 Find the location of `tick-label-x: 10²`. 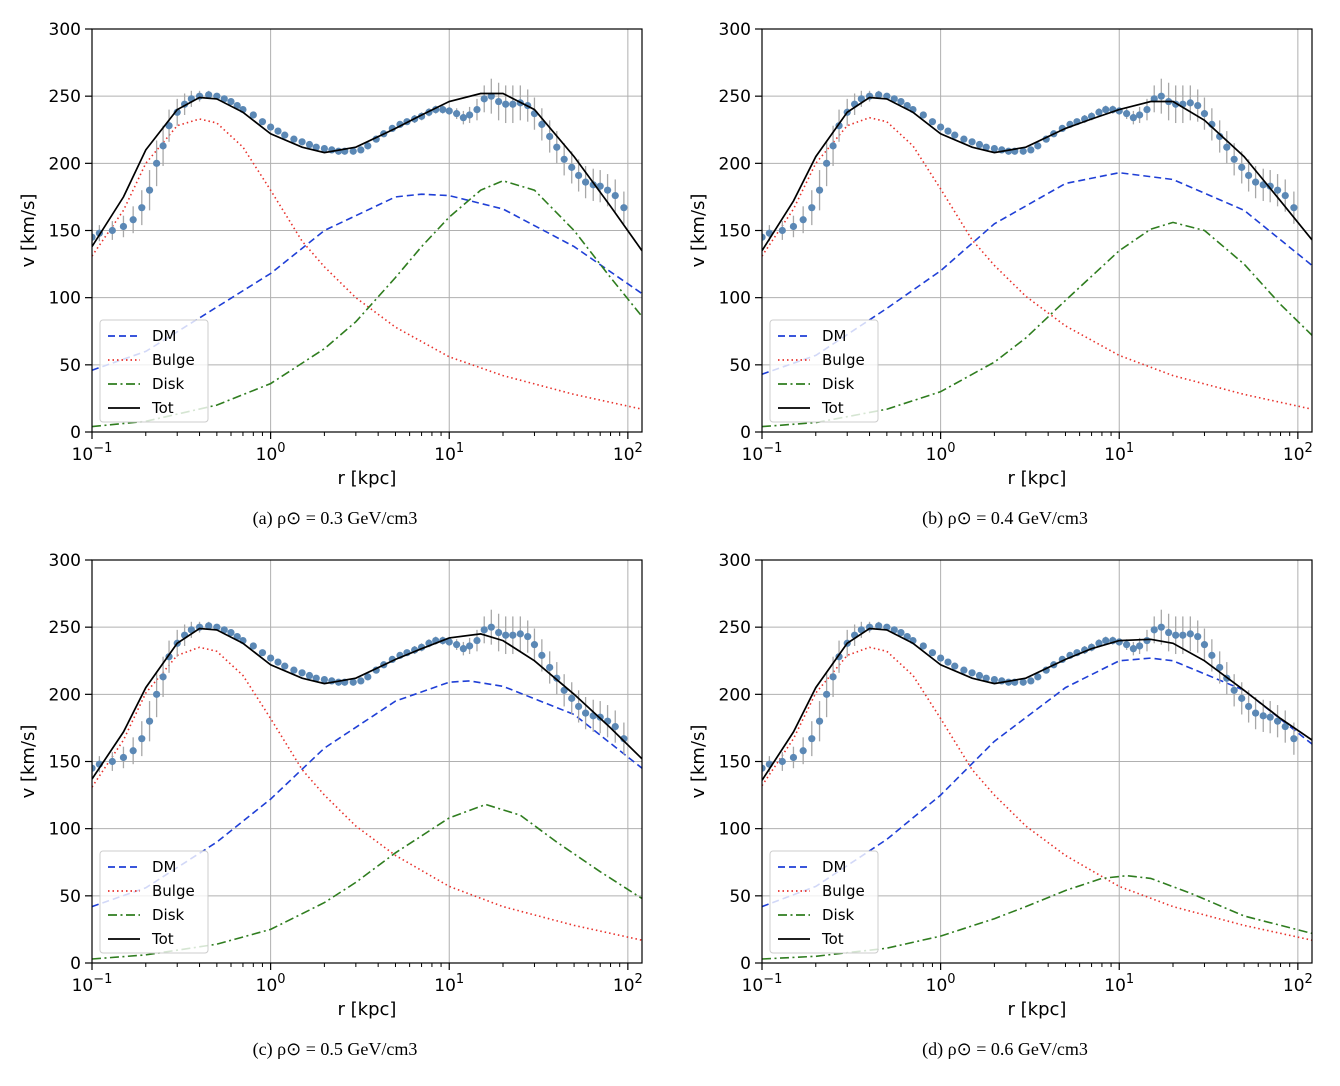

tick-label-x: 10² is located at coordinates (628, 984).